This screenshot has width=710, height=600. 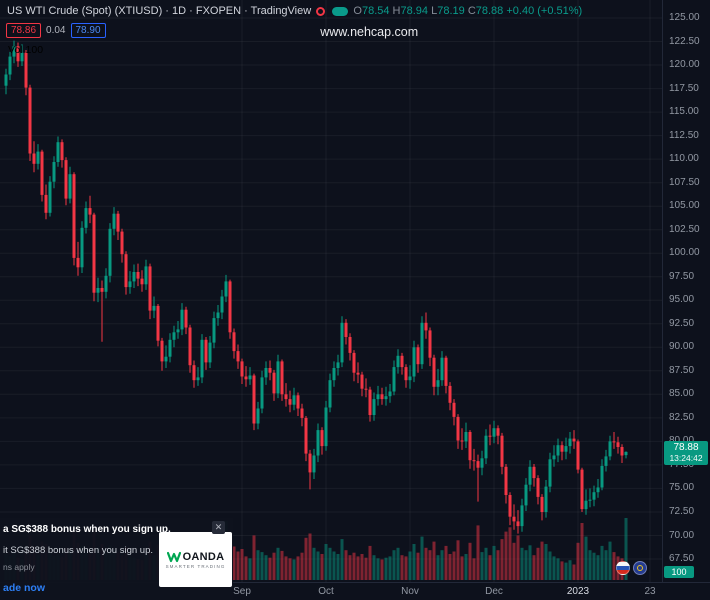 What do you see at coordinates (684, 182) in the screenshot?
I see `price-tick-label: 107.50` at bounding box center [684, 182].